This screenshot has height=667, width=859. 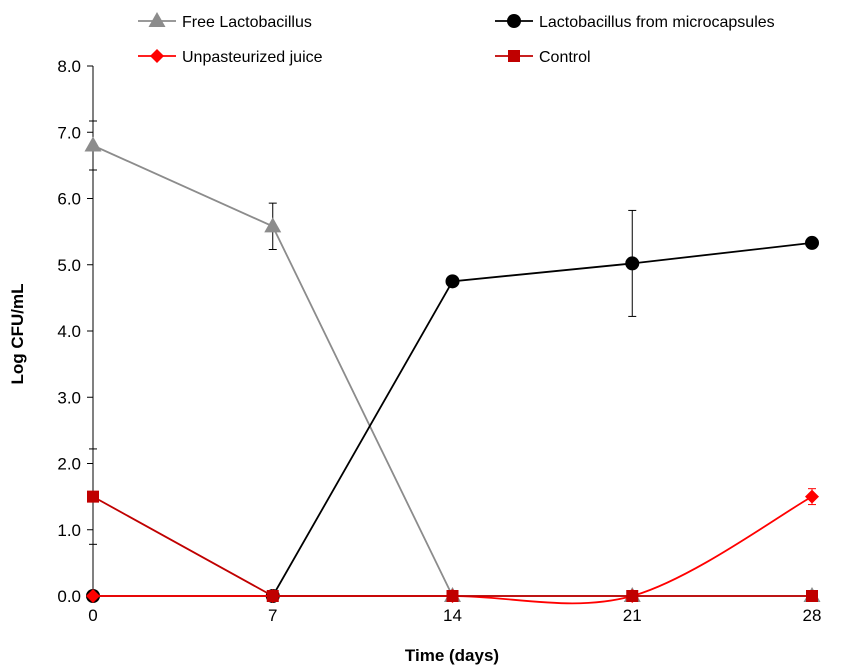 What do you see at coordinates (69, 199) in the screenshot?
I see `y-tick-label: 6.0` at bounding box center [69, 199].